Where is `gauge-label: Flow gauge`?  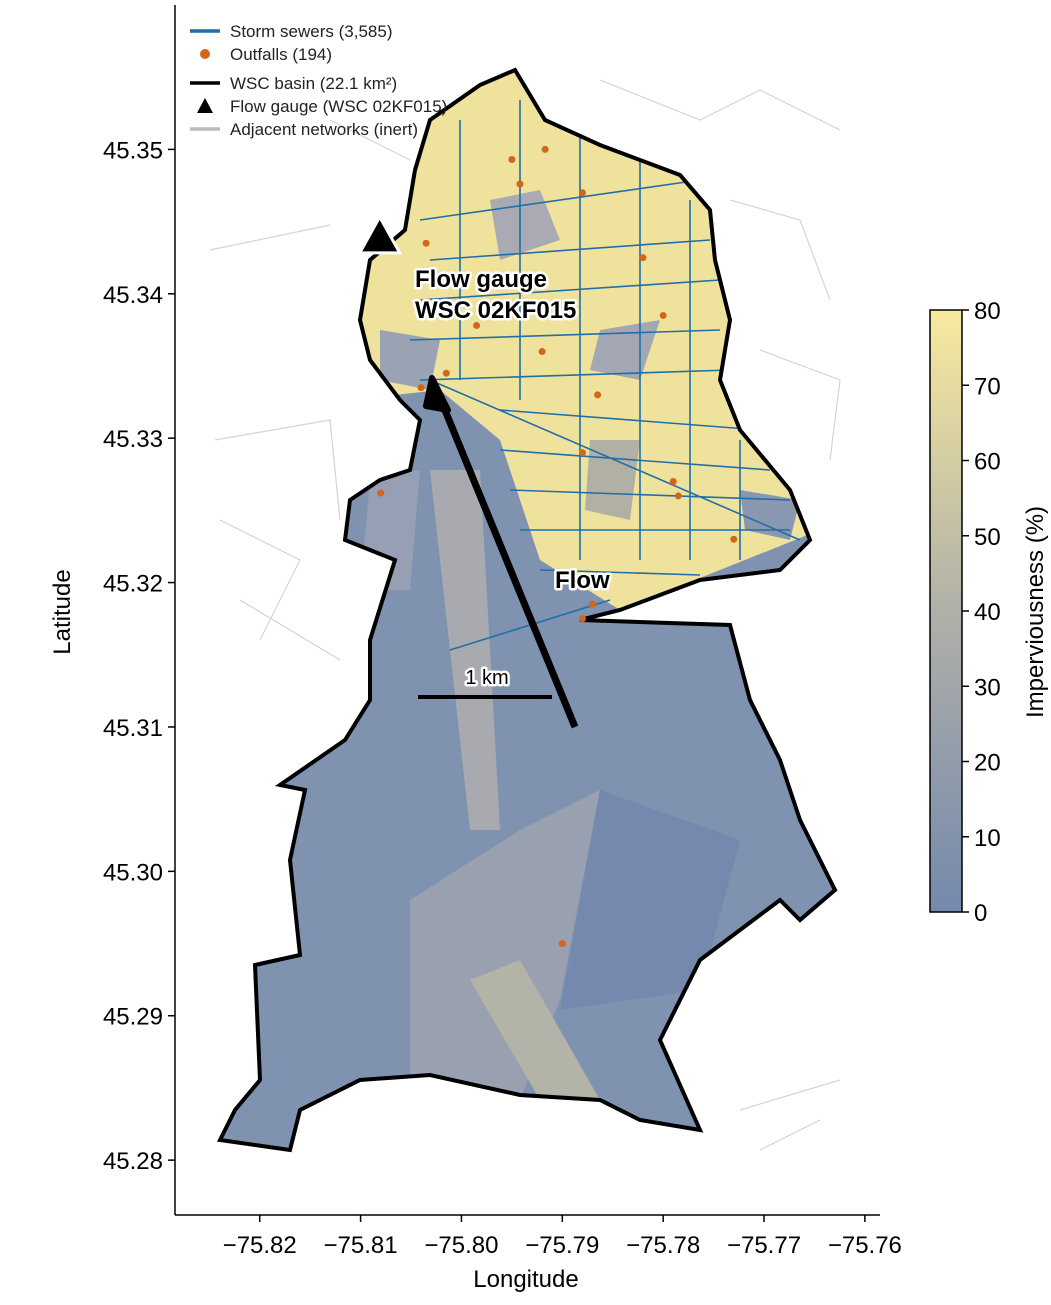
gauge-label: Flow gauge is located at coordinates (481, 279).